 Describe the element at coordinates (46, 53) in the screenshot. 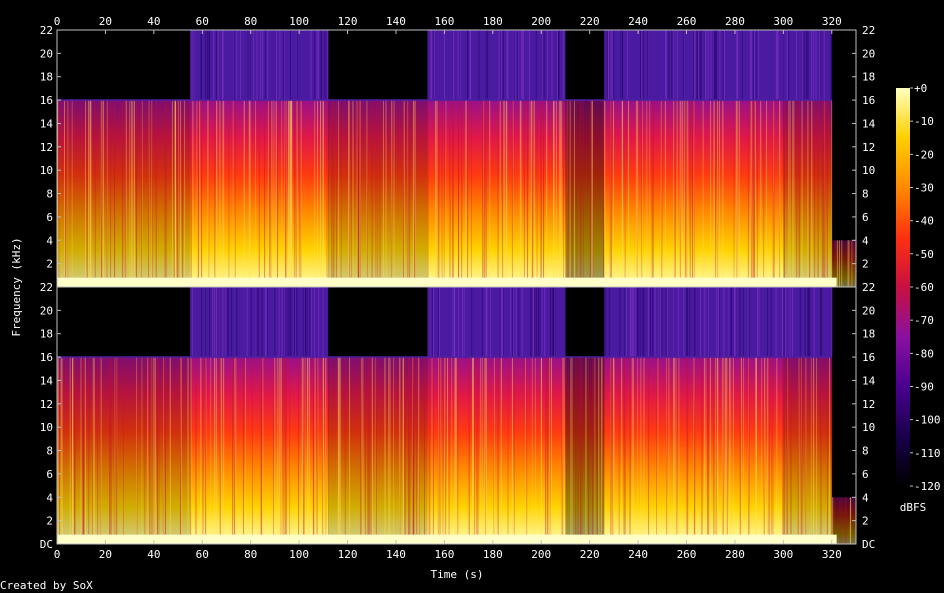

I see `y-tick-label-left: 20` at that location.